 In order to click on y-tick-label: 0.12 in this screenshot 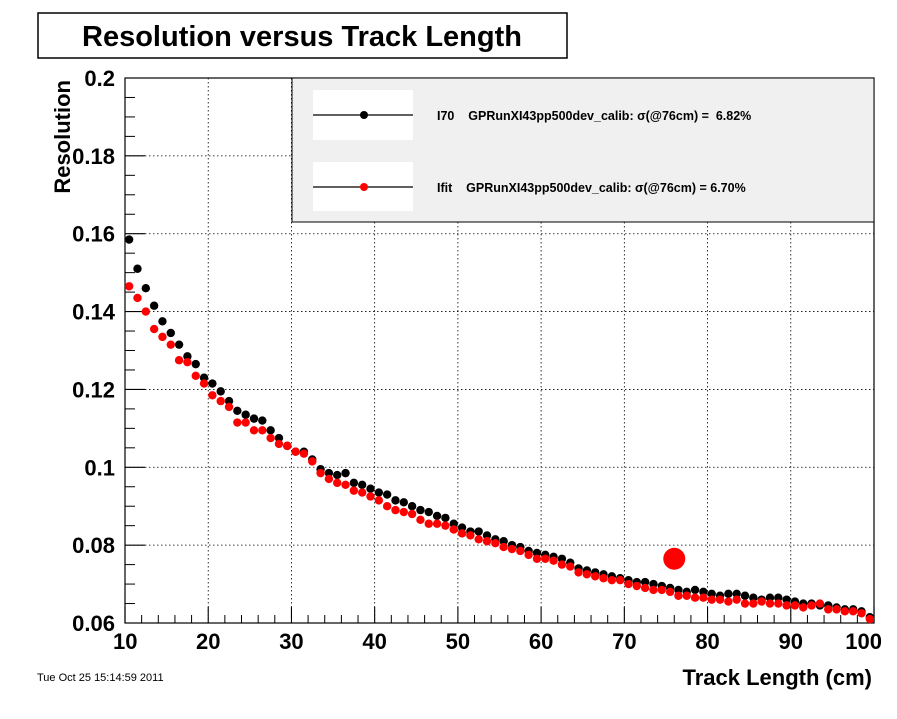, I will do `click(93, 389)`.